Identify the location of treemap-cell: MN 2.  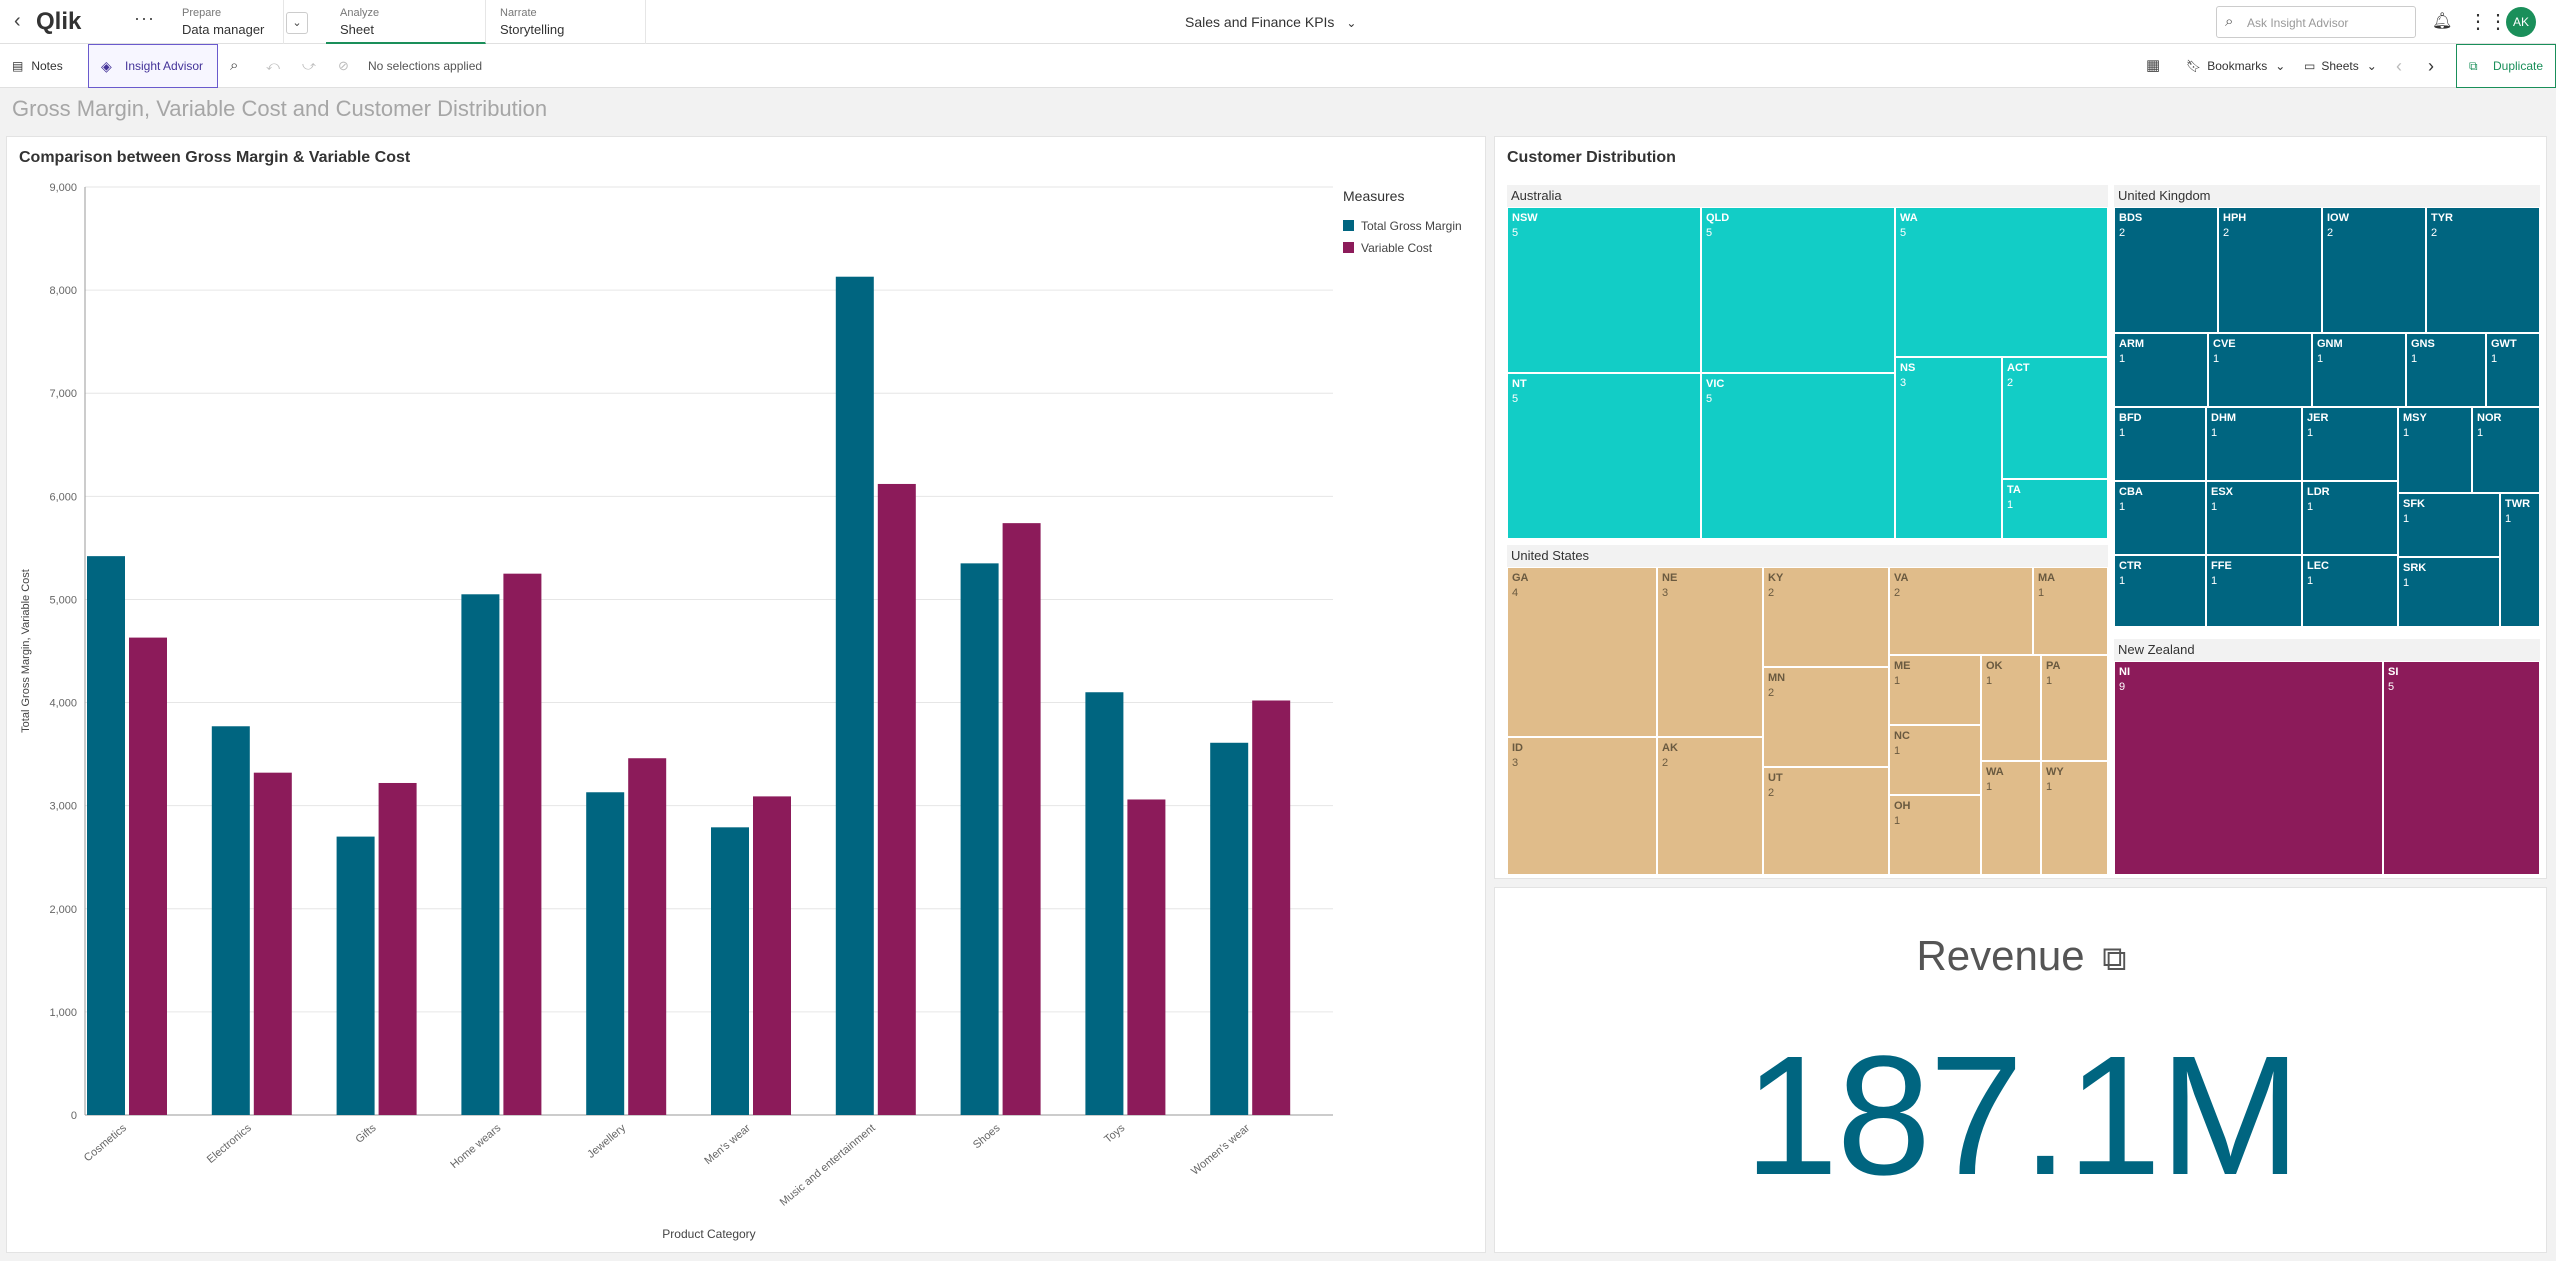
(1826, 717).